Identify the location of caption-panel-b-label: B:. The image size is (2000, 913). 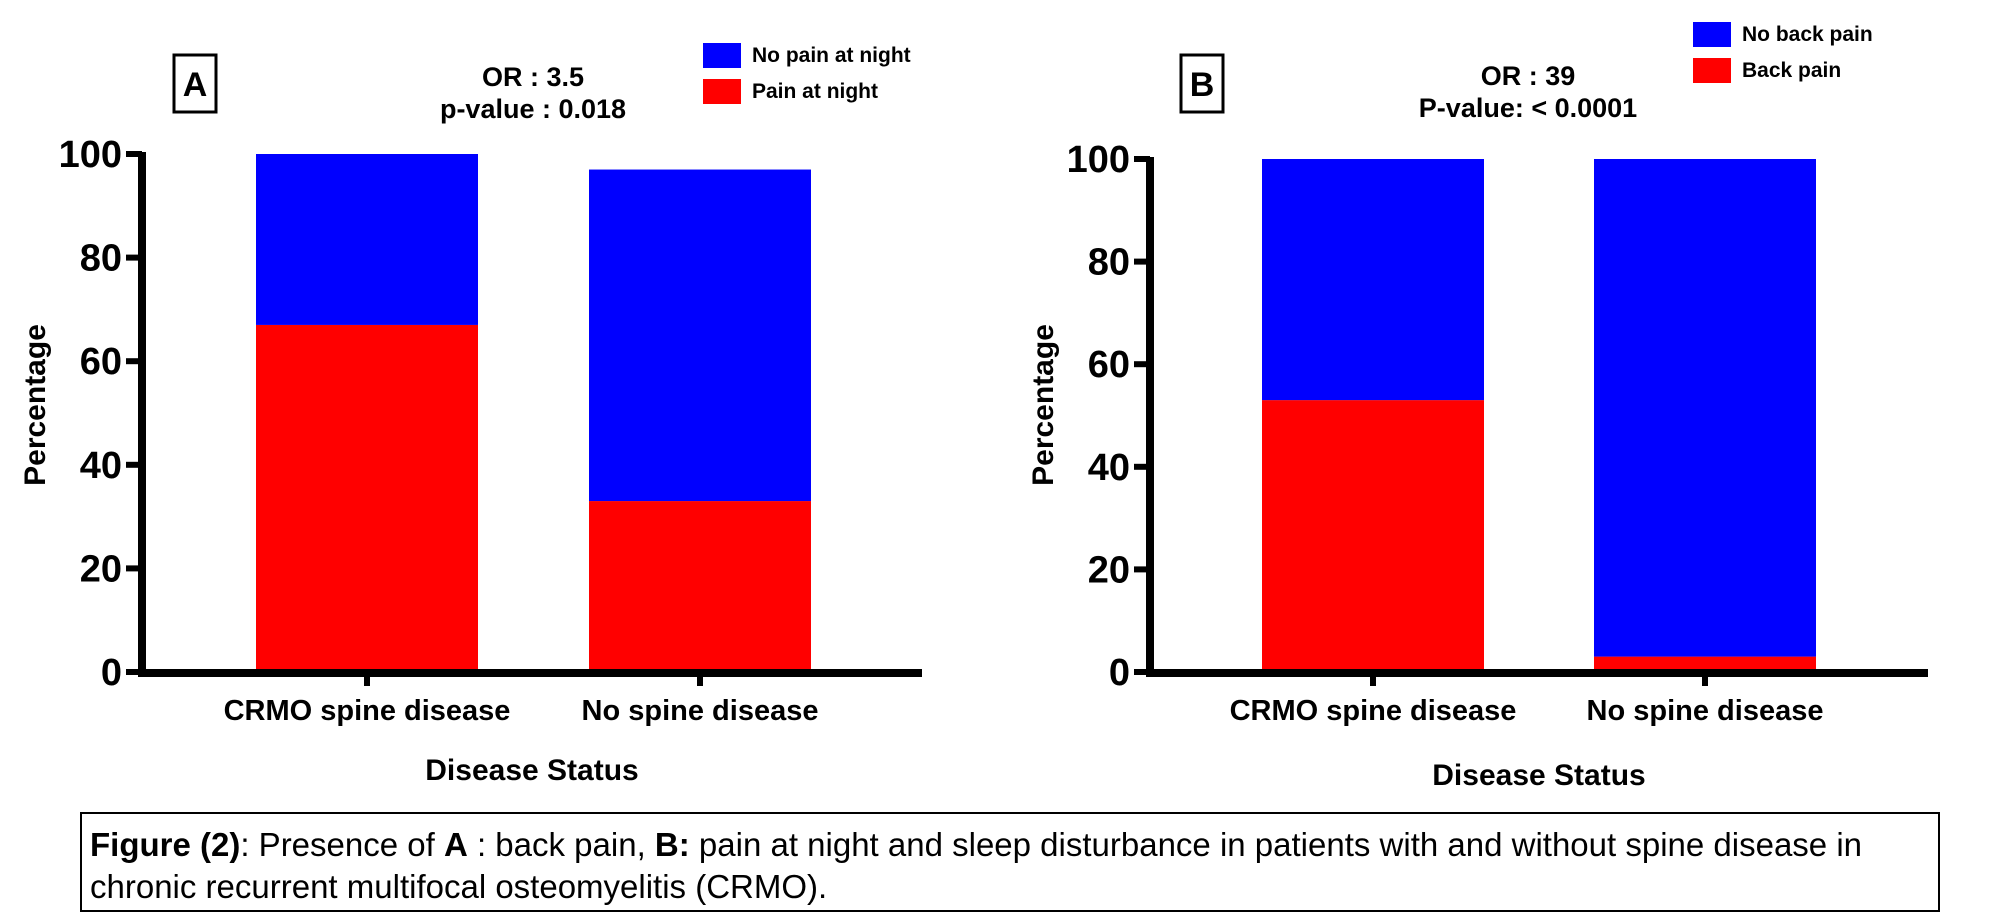
(672, 844).